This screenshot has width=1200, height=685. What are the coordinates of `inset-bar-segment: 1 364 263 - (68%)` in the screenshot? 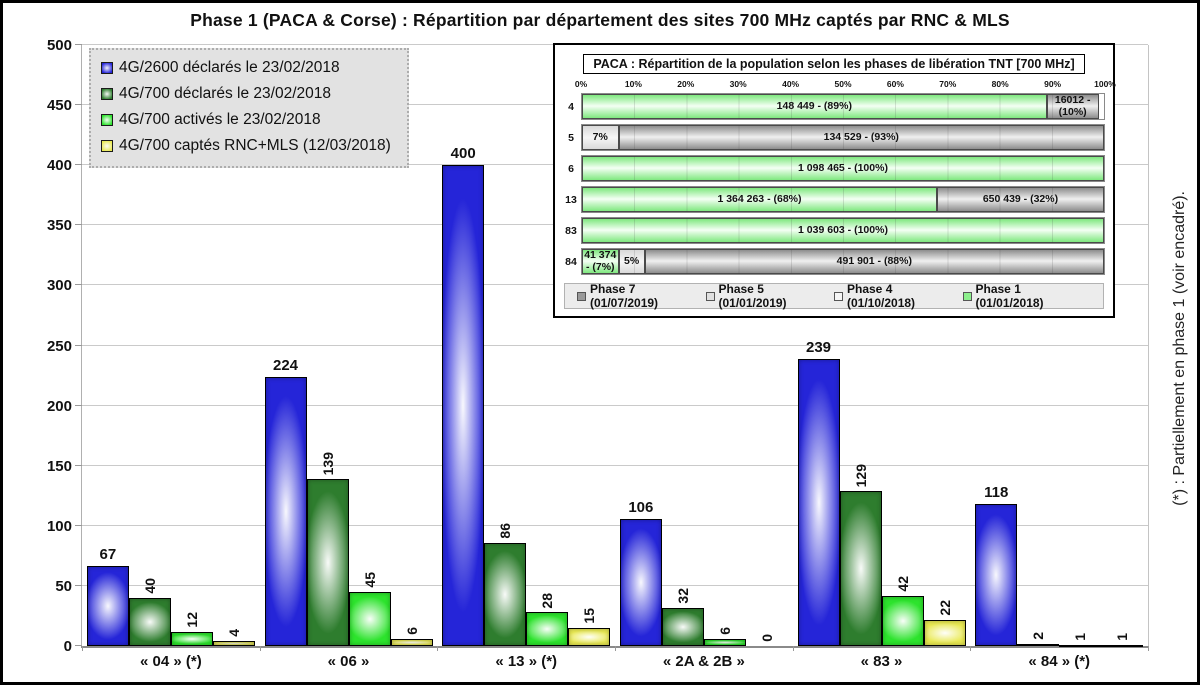 It's located at (759, 199).